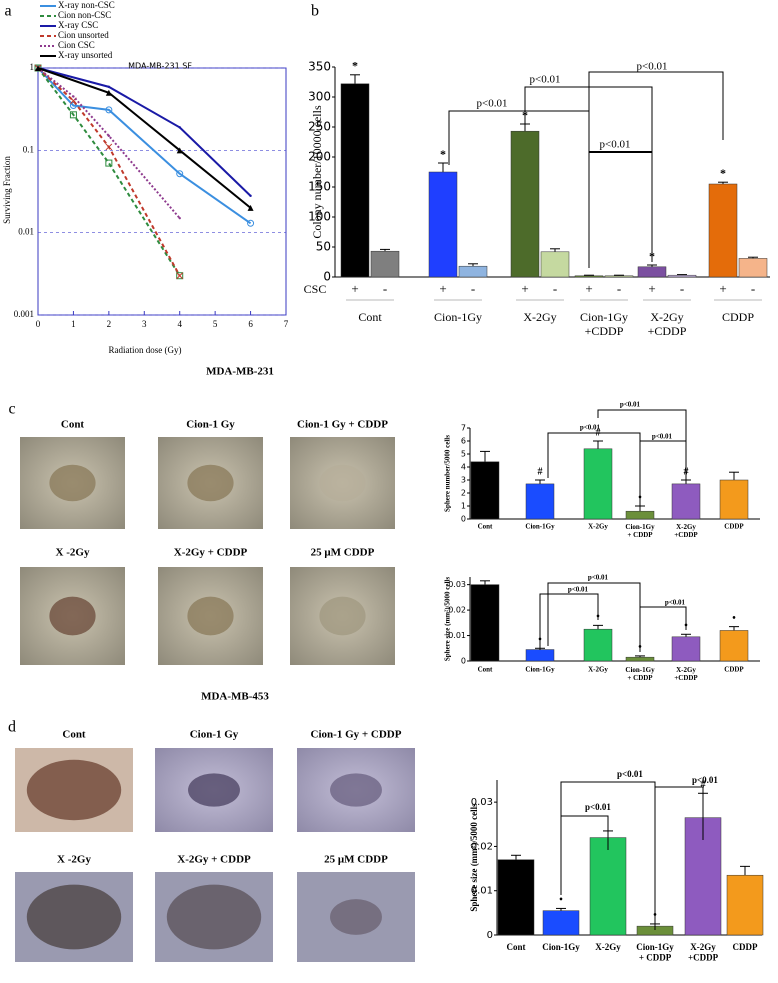  I want to click on y-tick-label: 6, so click(463, 441).